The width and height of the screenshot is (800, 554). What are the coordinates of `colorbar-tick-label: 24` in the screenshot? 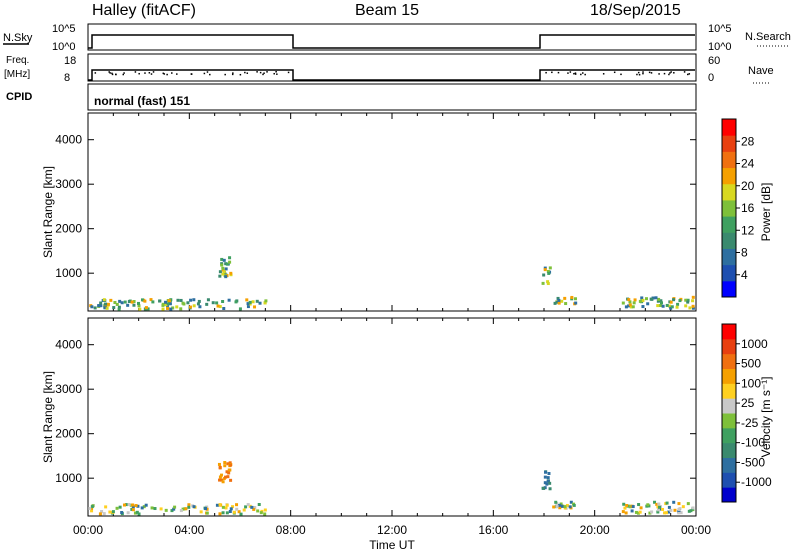 It's located at (748, 164).